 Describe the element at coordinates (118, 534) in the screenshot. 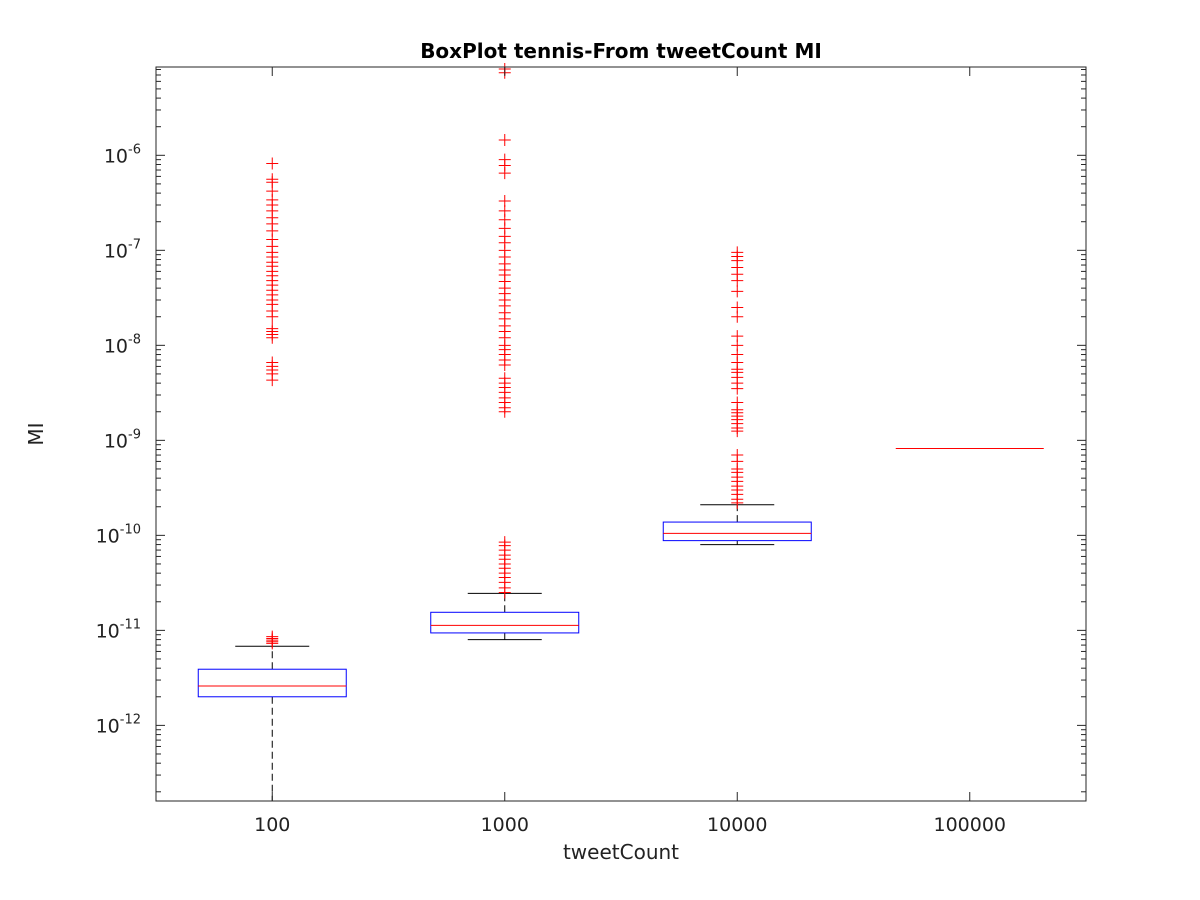

I see `y-tick-label: 10⁻¹⁰` at that location.